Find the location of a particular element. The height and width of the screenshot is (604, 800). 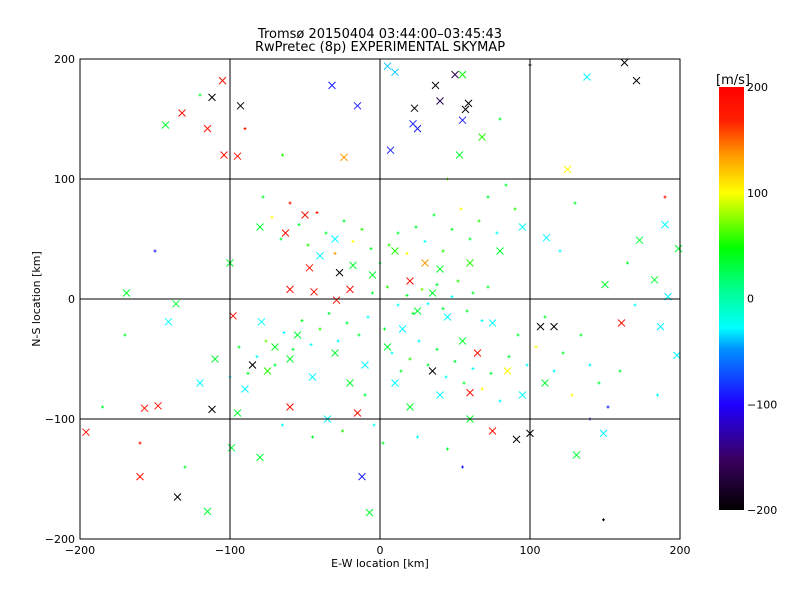

x-tick-label: −200 is located at coordinates (80, 550).